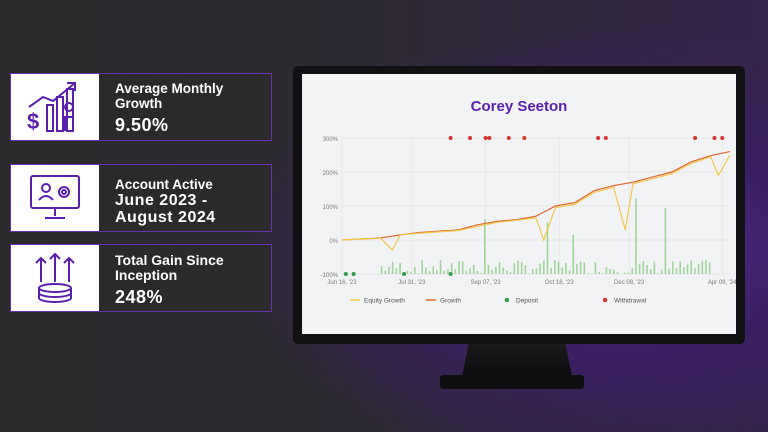 This screenshot has height=432, width=768. Describe the element at coordinates (333, 242) in the screenshot. I see `y-tick-label: 0%` at that location.